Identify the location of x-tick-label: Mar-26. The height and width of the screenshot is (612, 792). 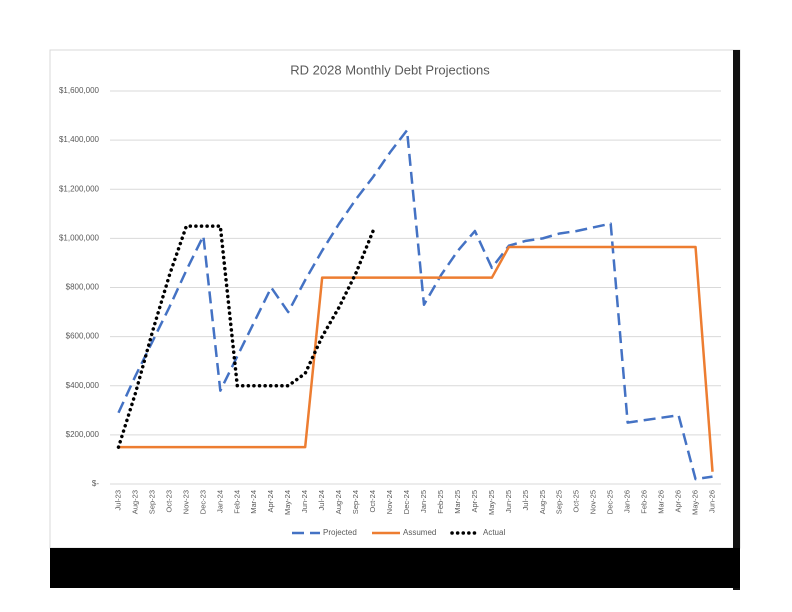
(661, 502).